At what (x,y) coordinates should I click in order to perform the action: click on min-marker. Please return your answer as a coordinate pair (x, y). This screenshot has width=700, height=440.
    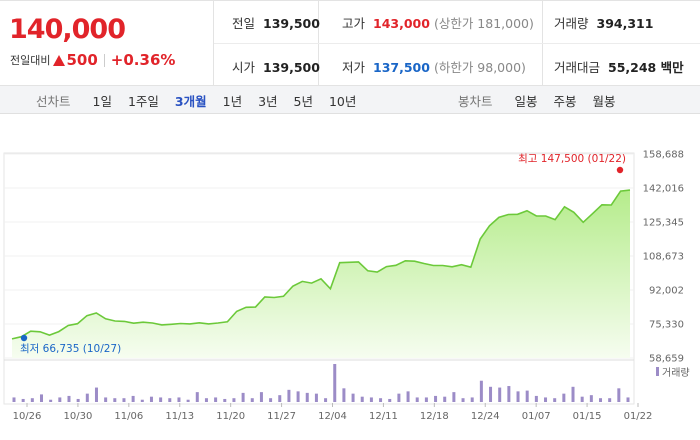
    Looking at the image, I should click on (24, 338).